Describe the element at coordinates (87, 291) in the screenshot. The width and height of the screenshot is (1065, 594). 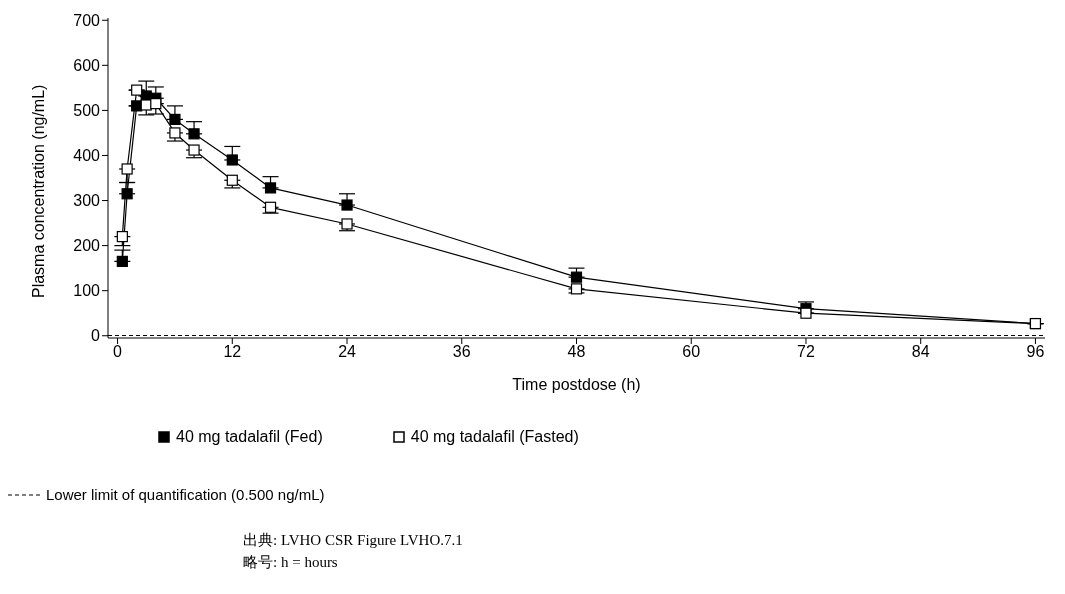
I see `y-tick-label: 100` at that location.